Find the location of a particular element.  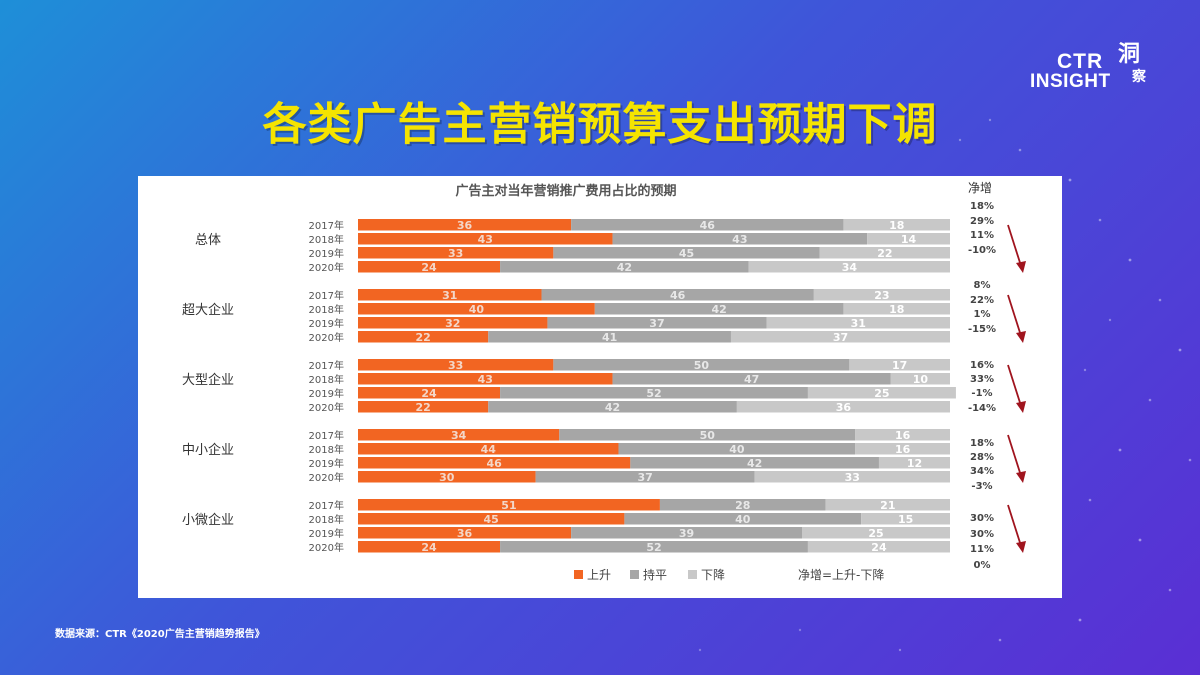

data-label-fall: 37 is located at coordinates (840, 337).